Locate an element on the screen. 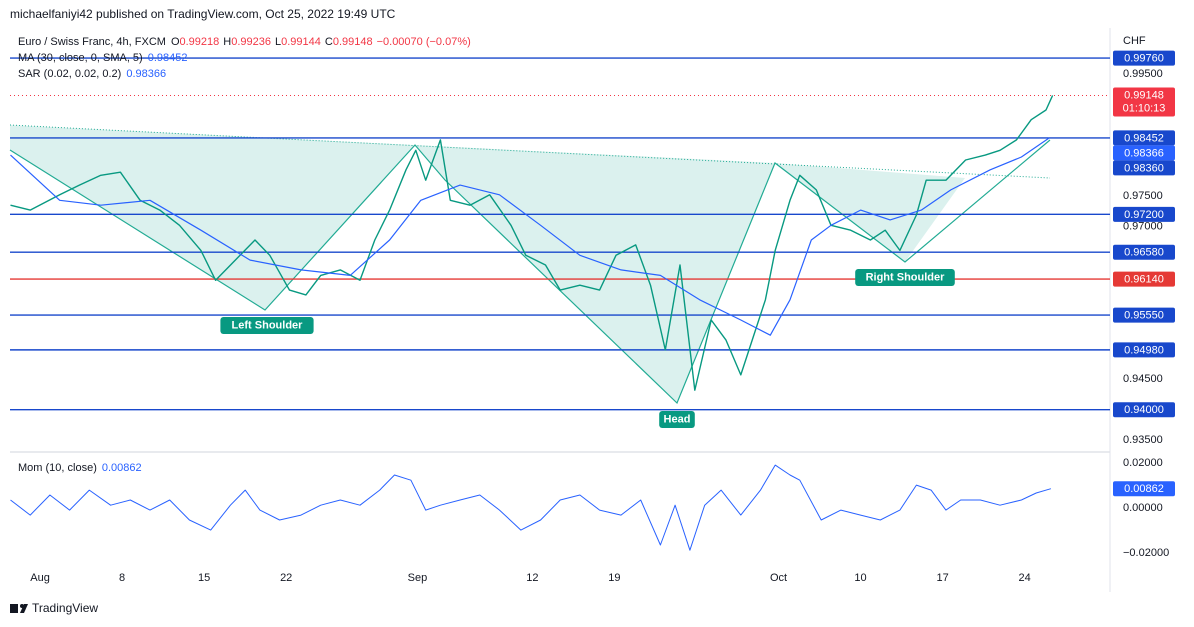 The width and height of the screenshot is (1194, 627). level-label: 0.96580 is located at coordinates (1144, 253).